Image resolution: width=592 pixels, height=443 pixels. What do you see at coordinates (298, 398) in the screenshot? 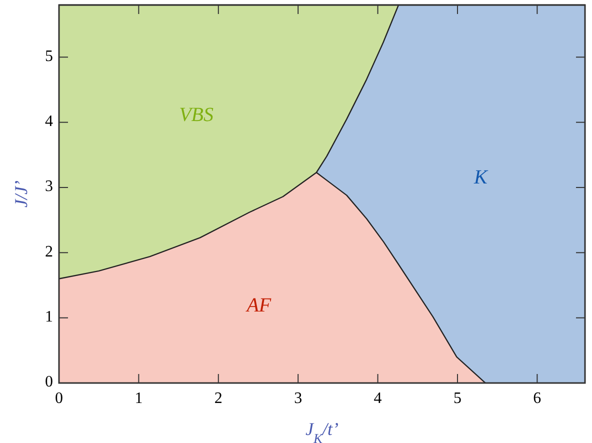
I see `x-tick-label: 3` at bounding box center [298, 398].